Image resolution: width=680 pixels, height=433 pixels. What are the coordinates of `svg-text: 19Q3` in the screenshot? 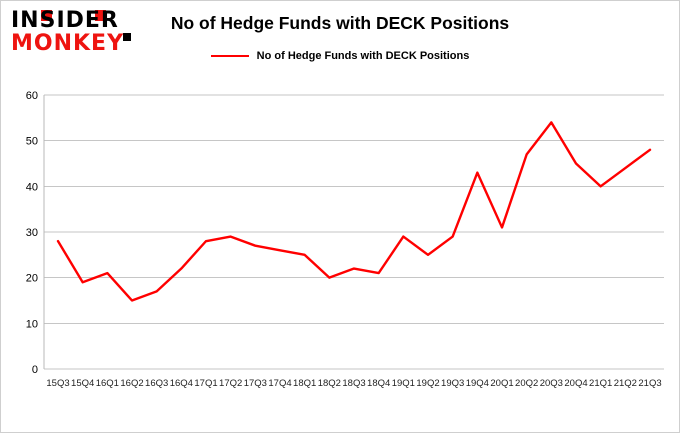 It's located at (452, 383).